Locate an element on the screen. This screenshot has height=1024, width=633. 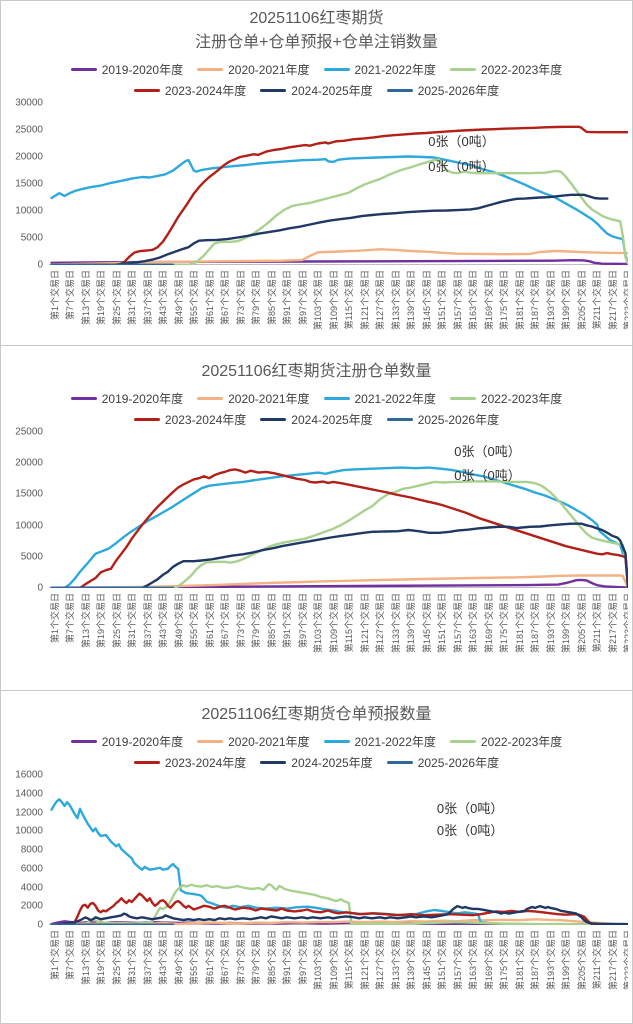
y-axis-labels: 16000 14000 12000 10000 8000 6000 4000 2000 0 is located at coordinates (27, 850).